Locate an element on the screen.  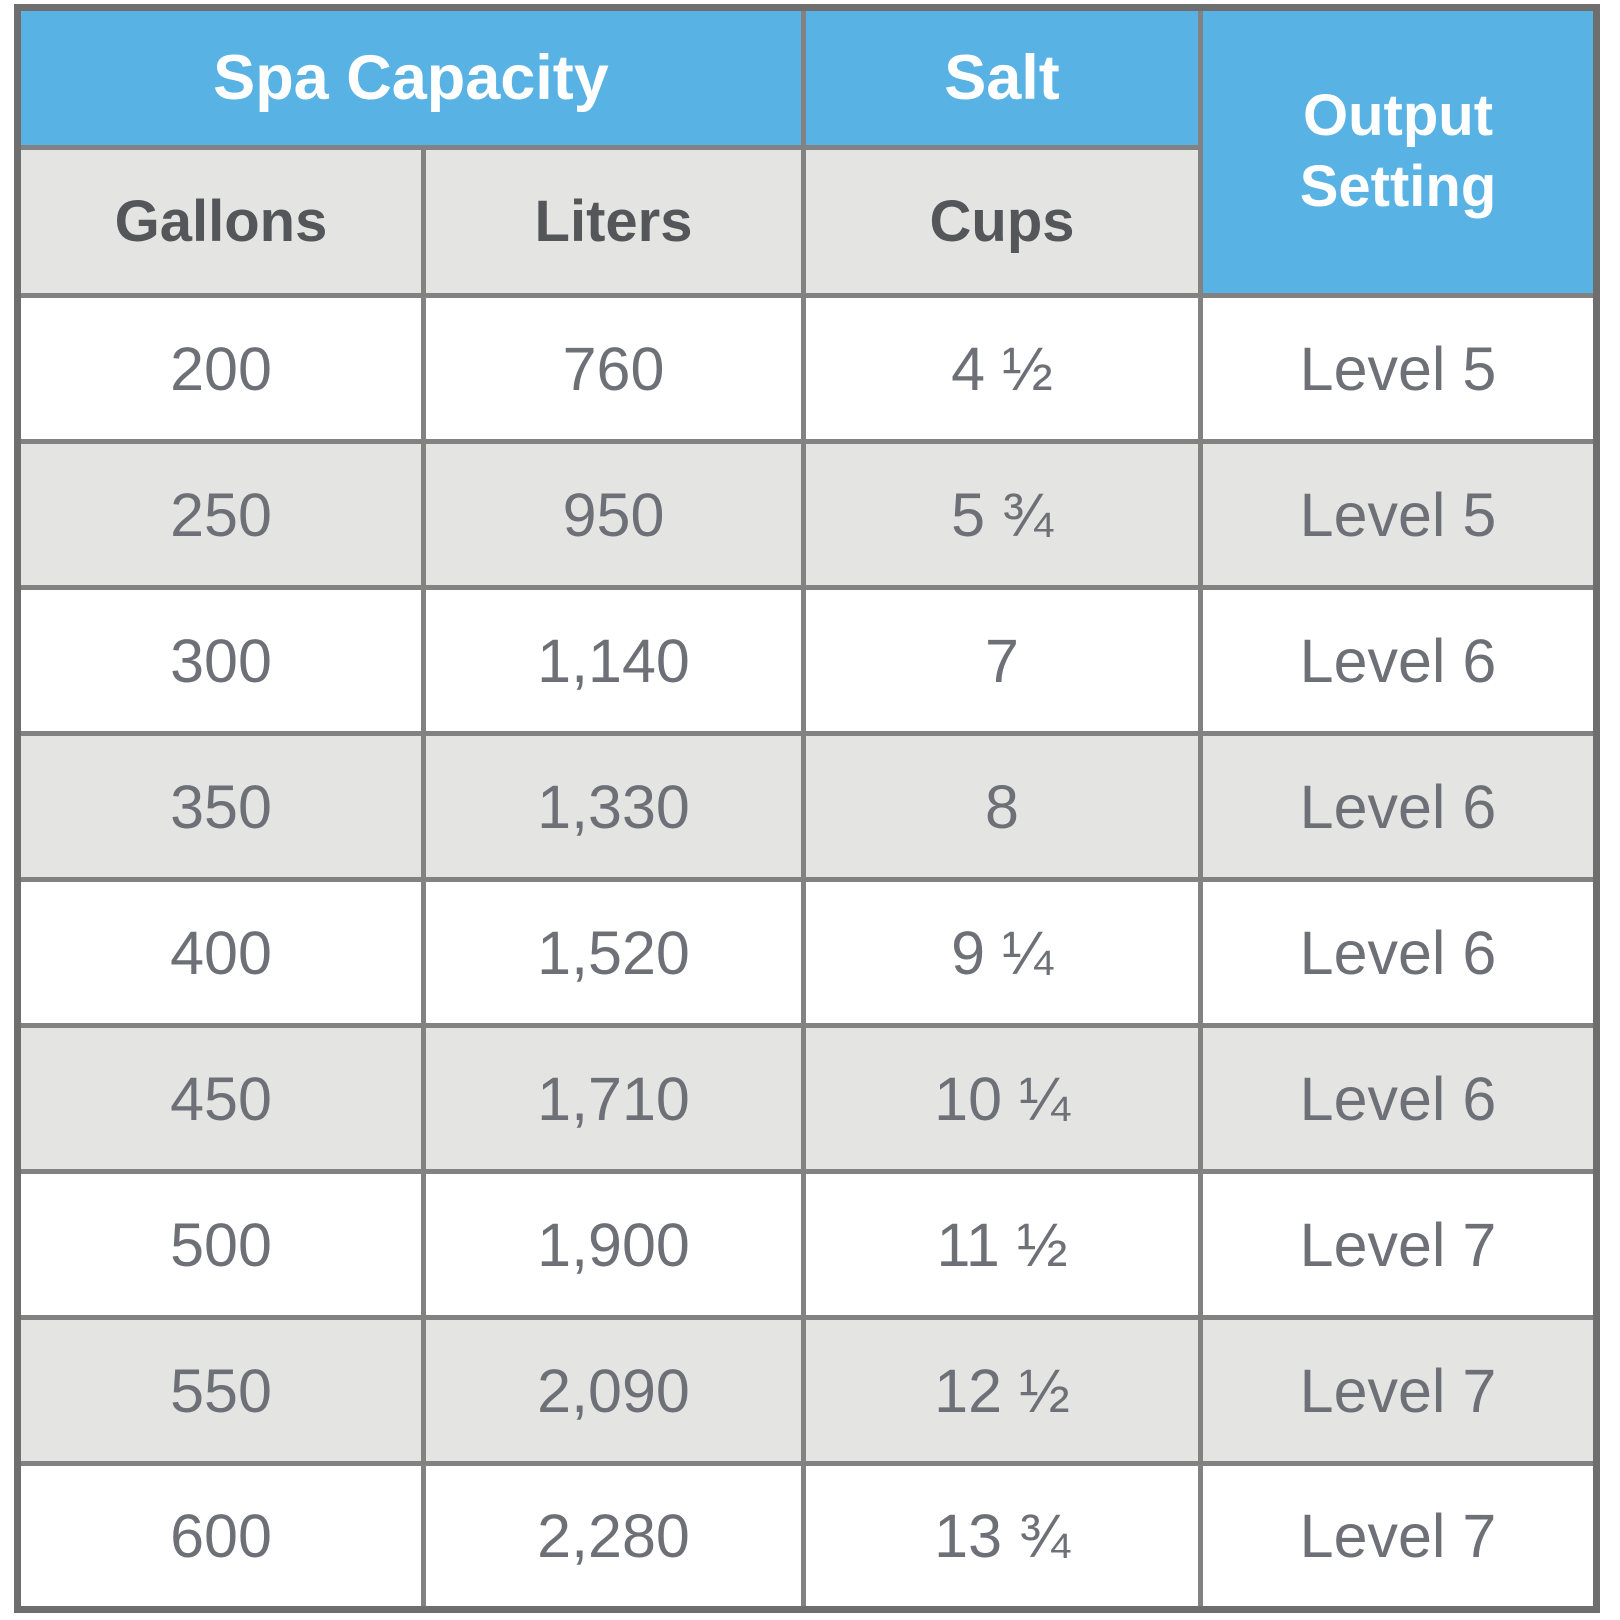
cell-gallons: 450 is located at coordinates (220, 1098).